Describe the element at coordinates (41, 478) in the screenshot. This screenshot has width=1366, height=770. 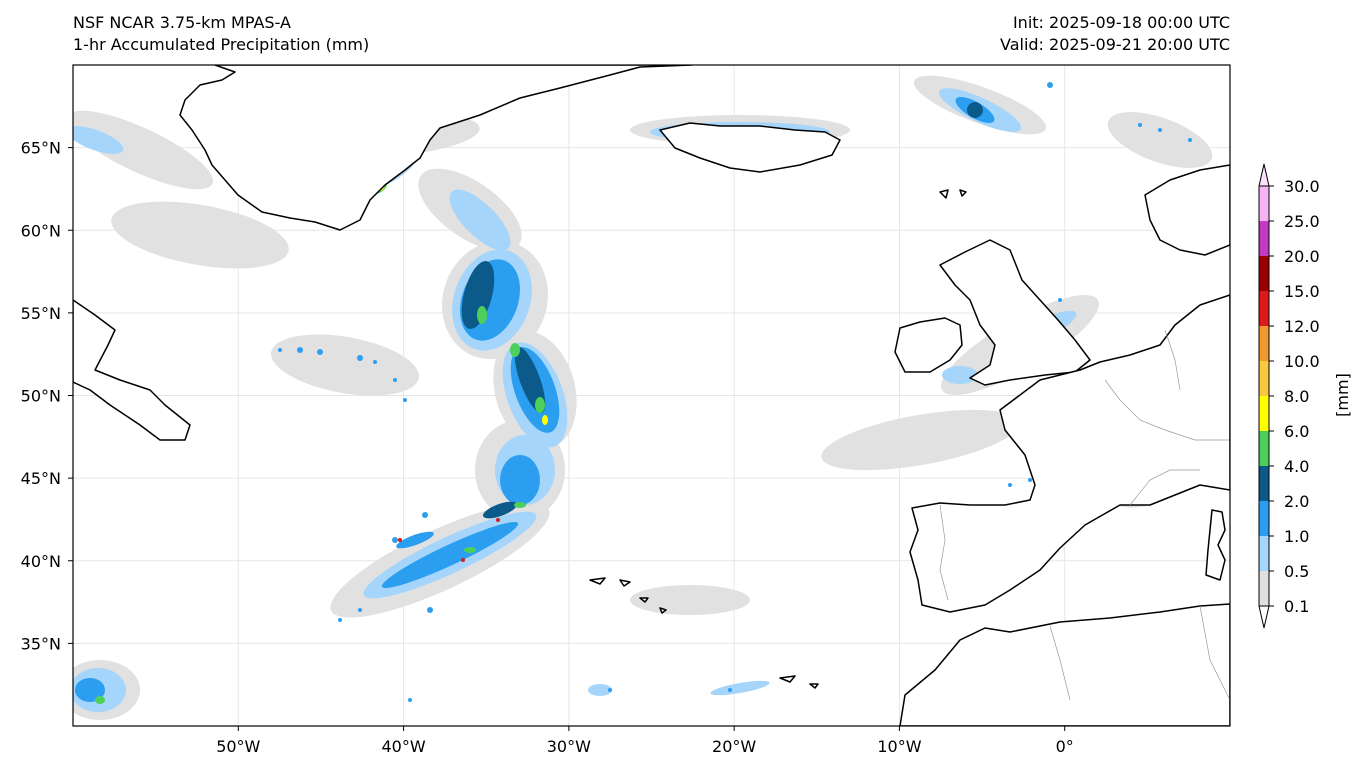
I see `lat-tick-label: 45°N` at that location.